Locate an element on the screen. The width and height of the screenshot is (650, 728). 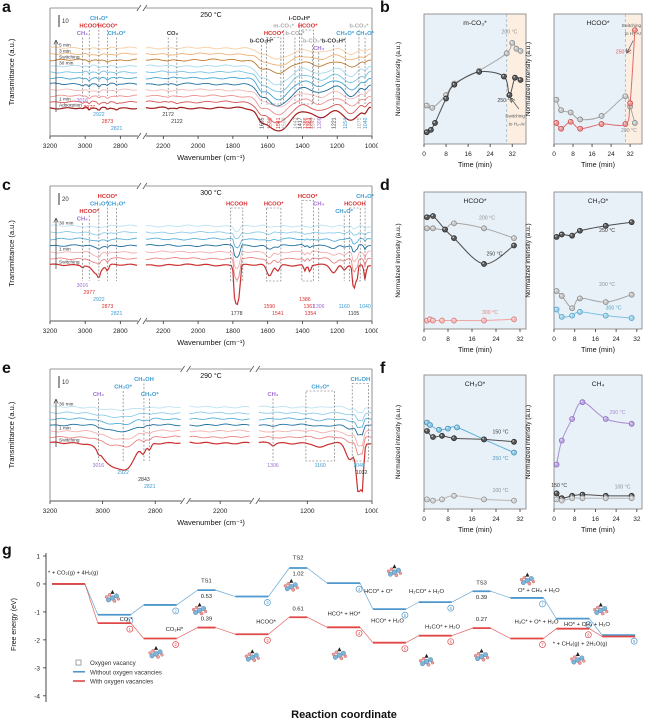
scale-bar: 10 is located at coordinates (63, 21).